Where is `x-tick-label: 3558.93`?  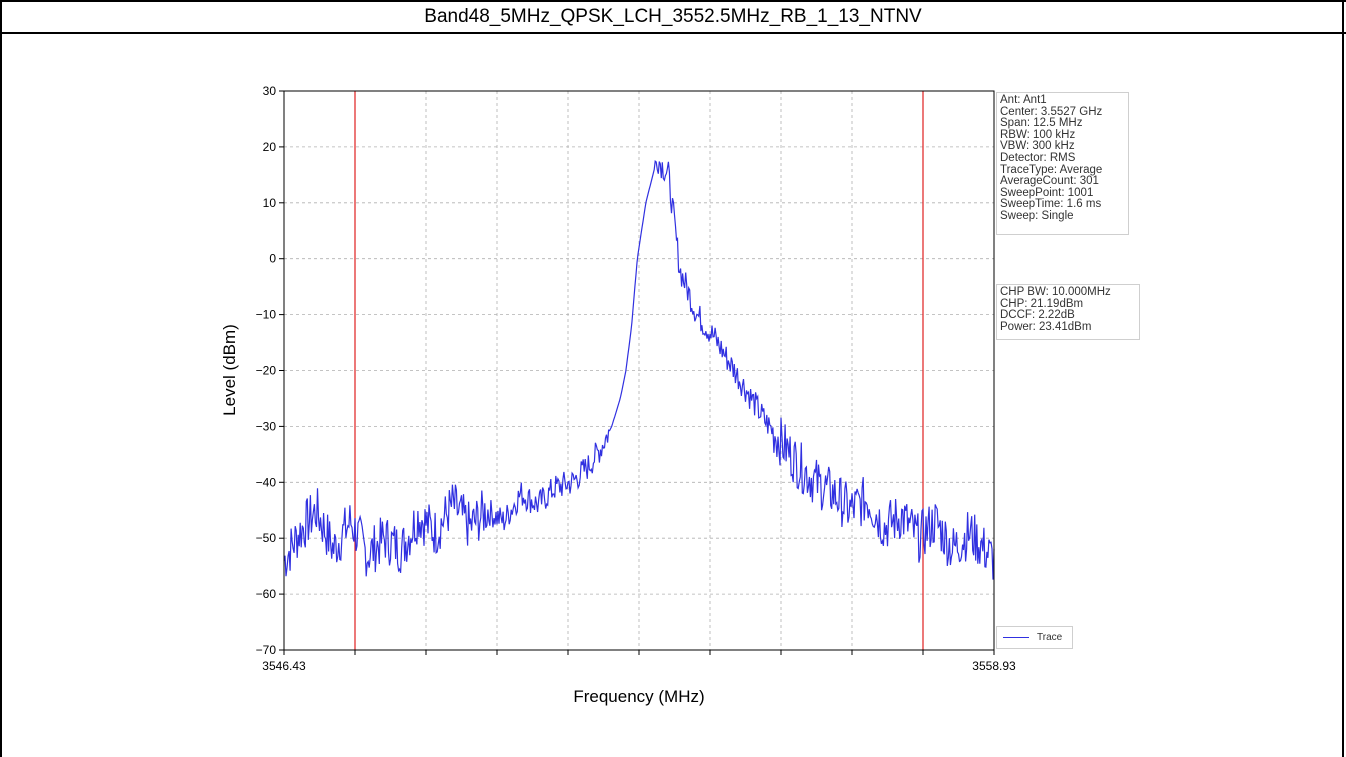 x-tick-label: 3558.93 is located at coordinates (994, 666).